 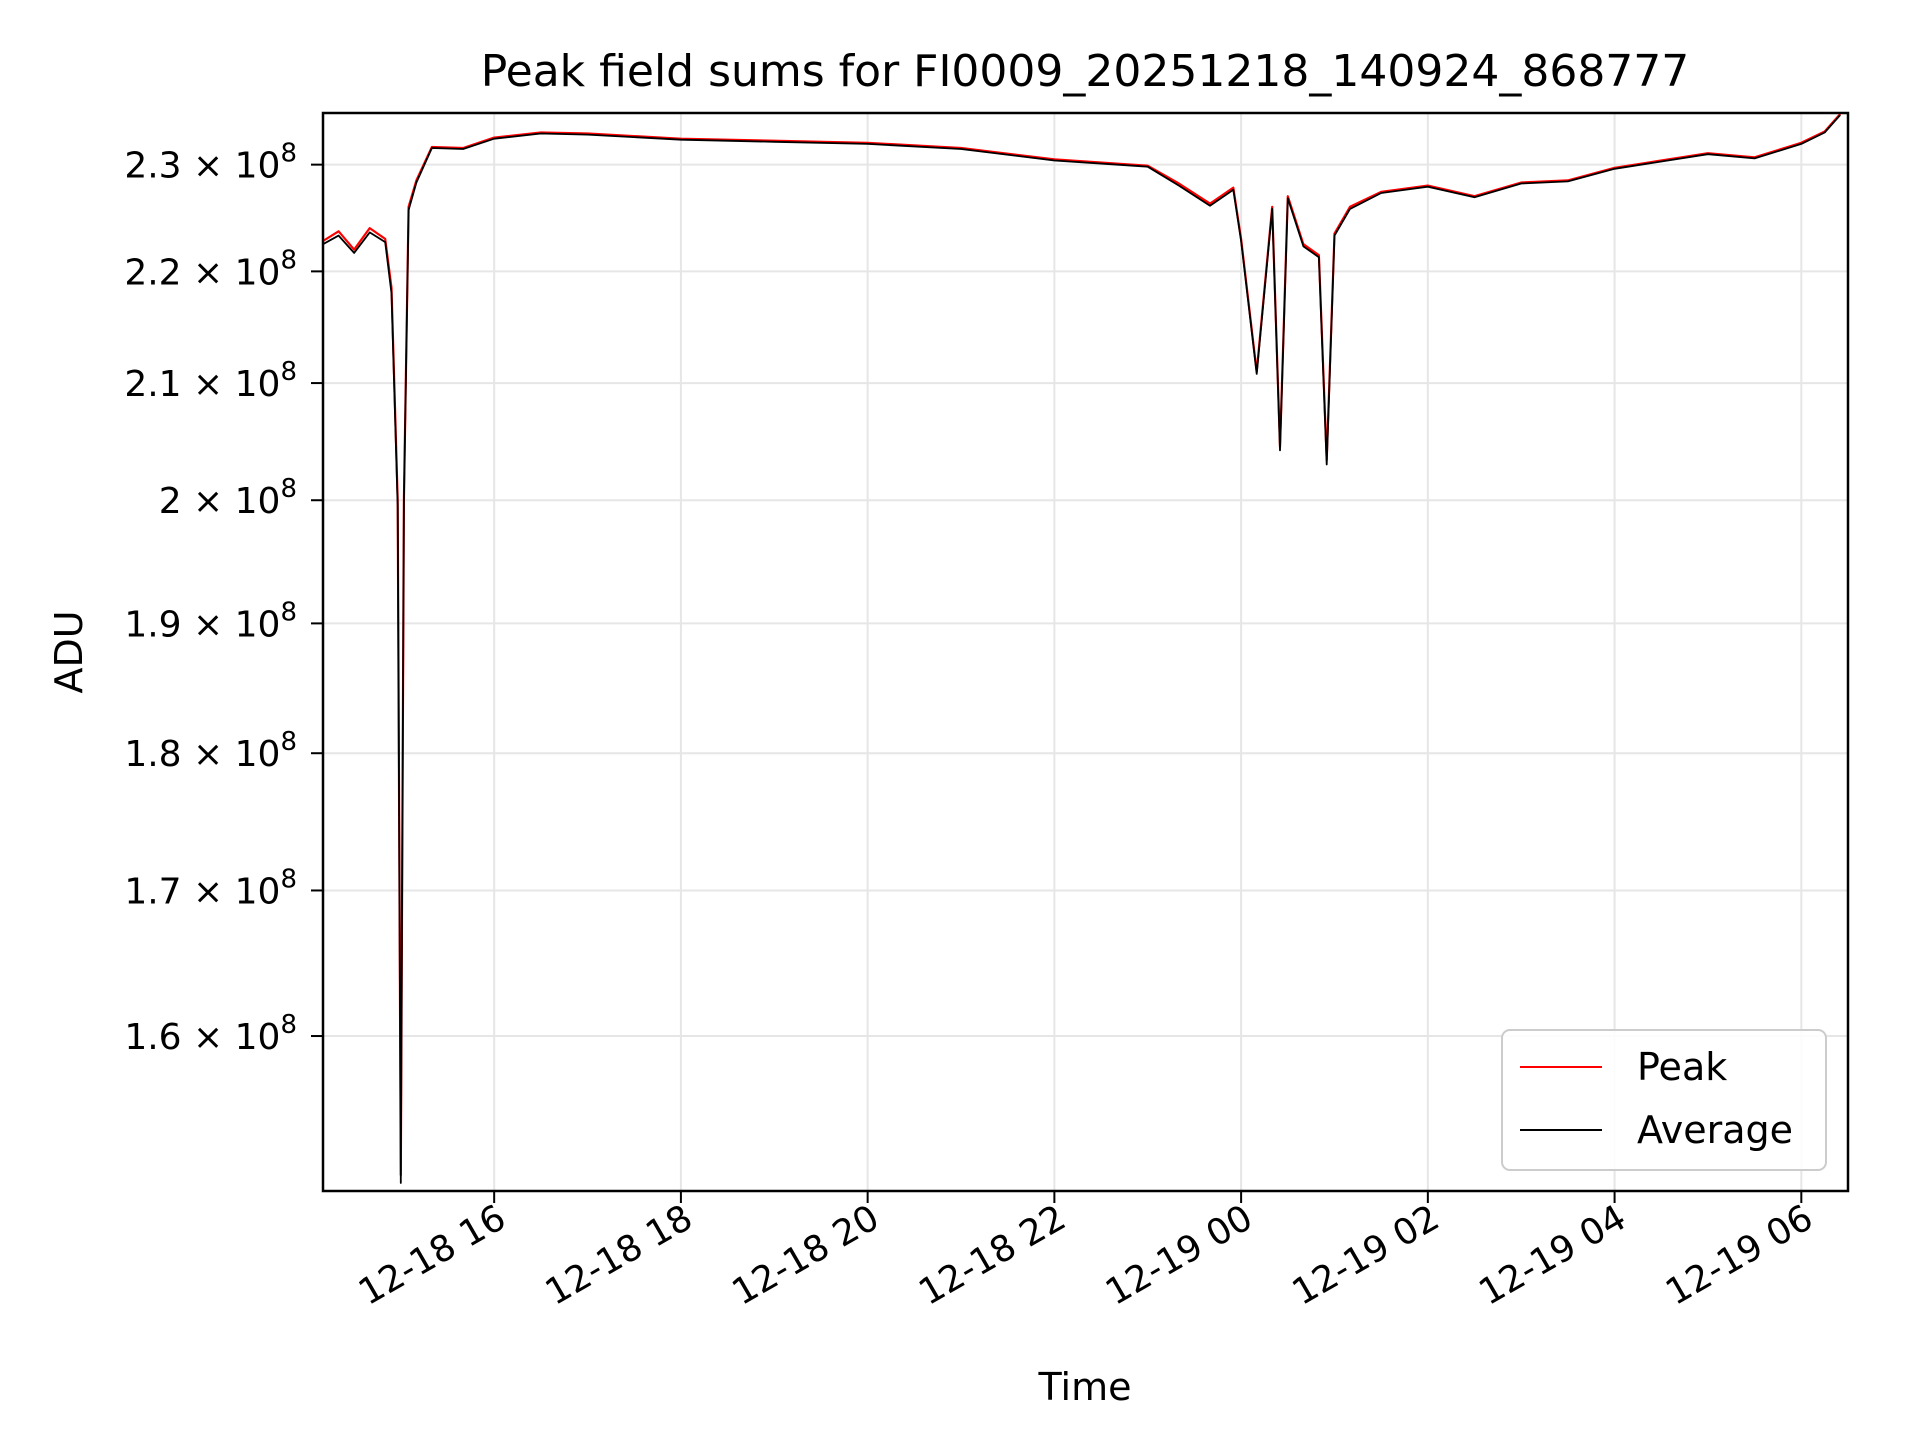 I want to click on y-tick-label: 2.1 × 108, so click(x=210, y=381).